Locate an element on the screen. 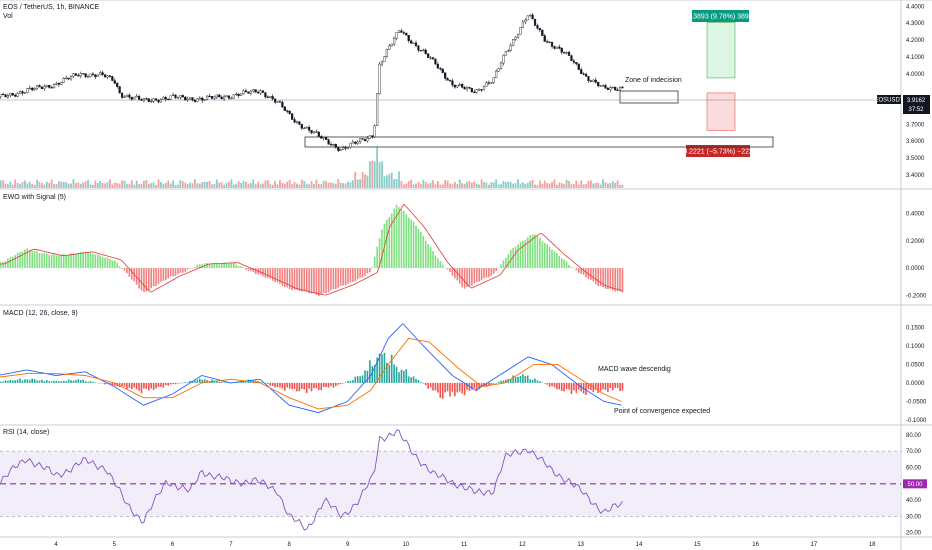  time-axis-tick: 11 is located at coordinates (464, 545).